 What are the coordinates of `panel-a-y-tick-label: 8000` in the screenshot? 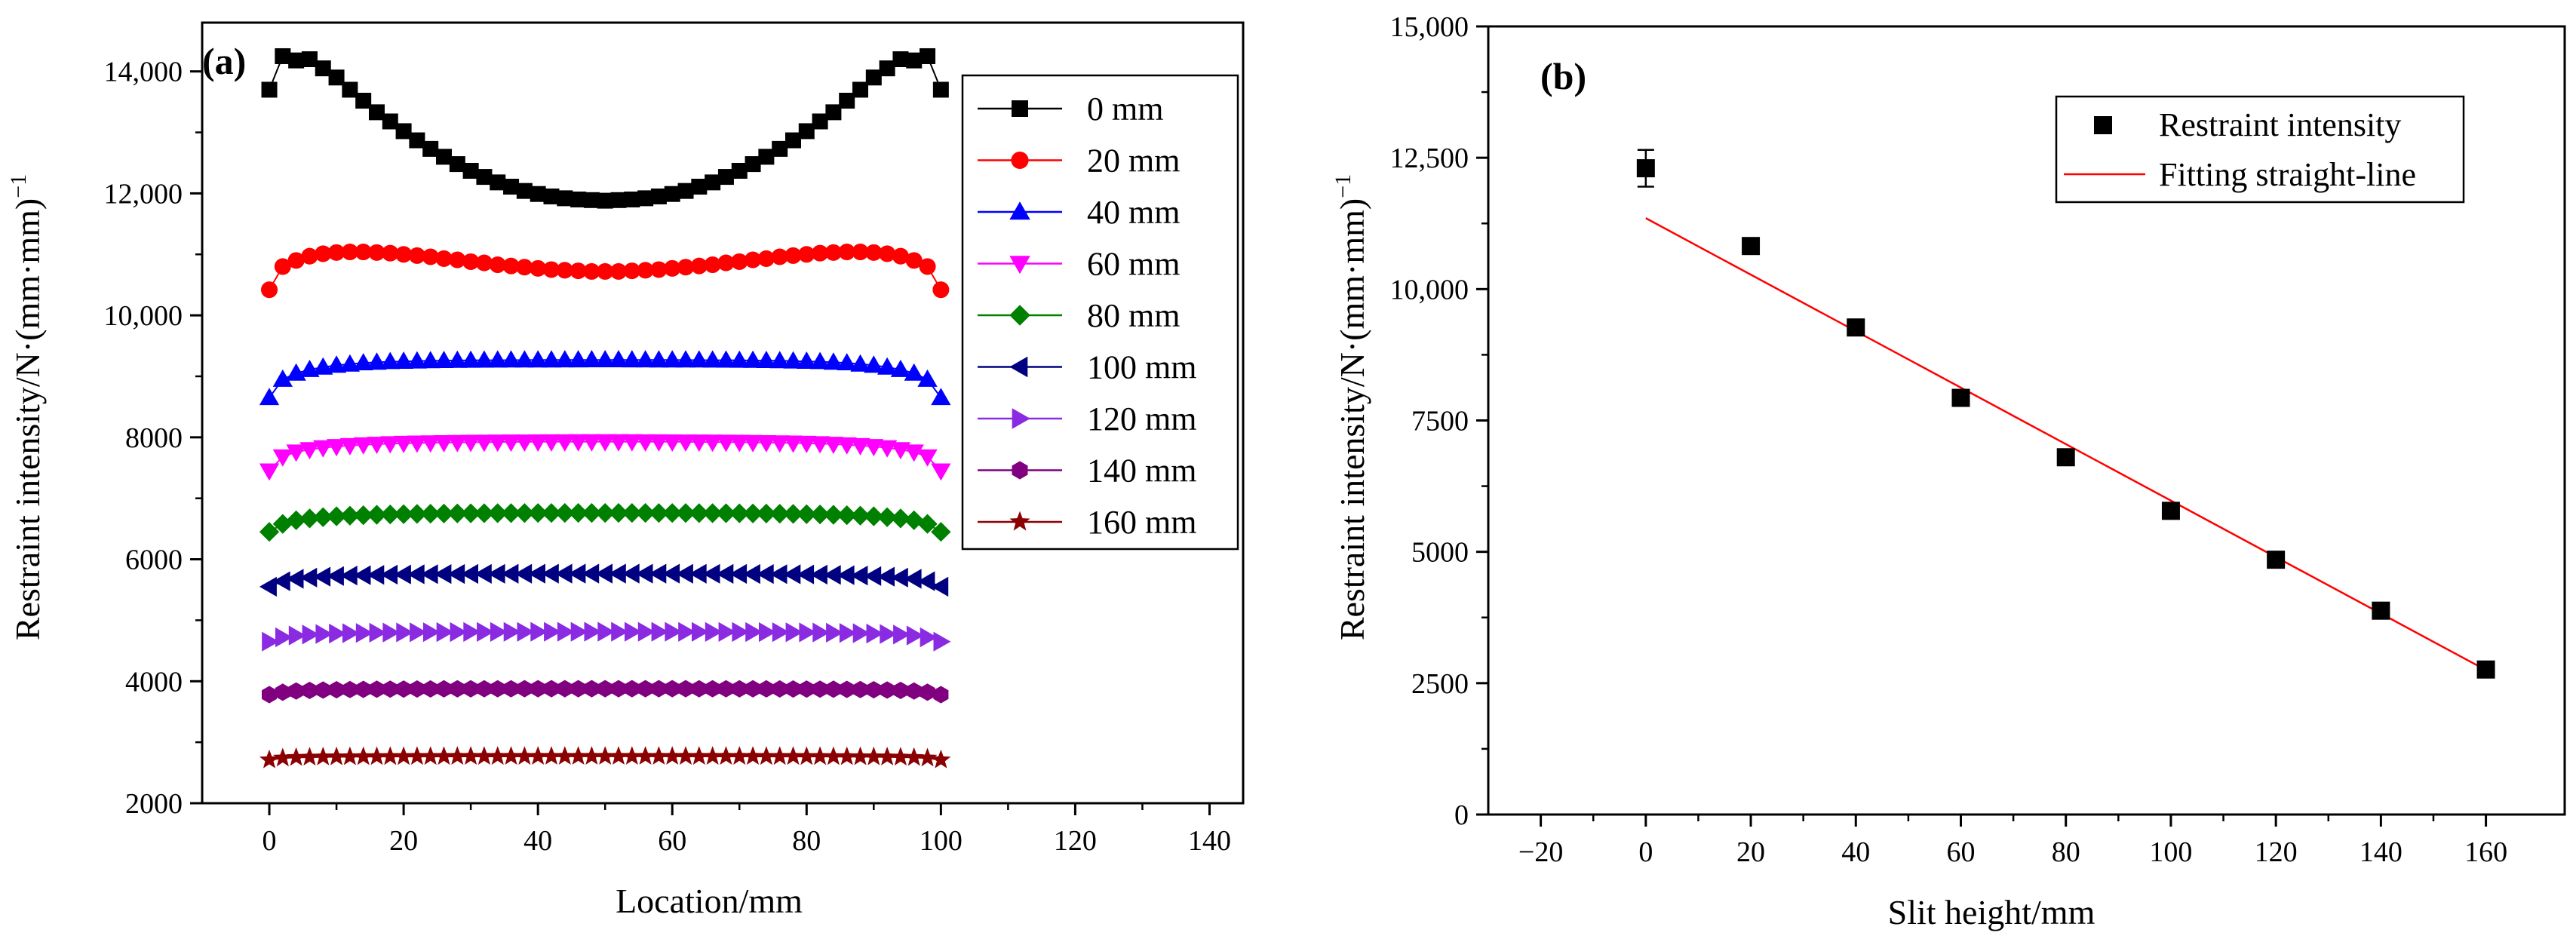 It's located at (154, 438).